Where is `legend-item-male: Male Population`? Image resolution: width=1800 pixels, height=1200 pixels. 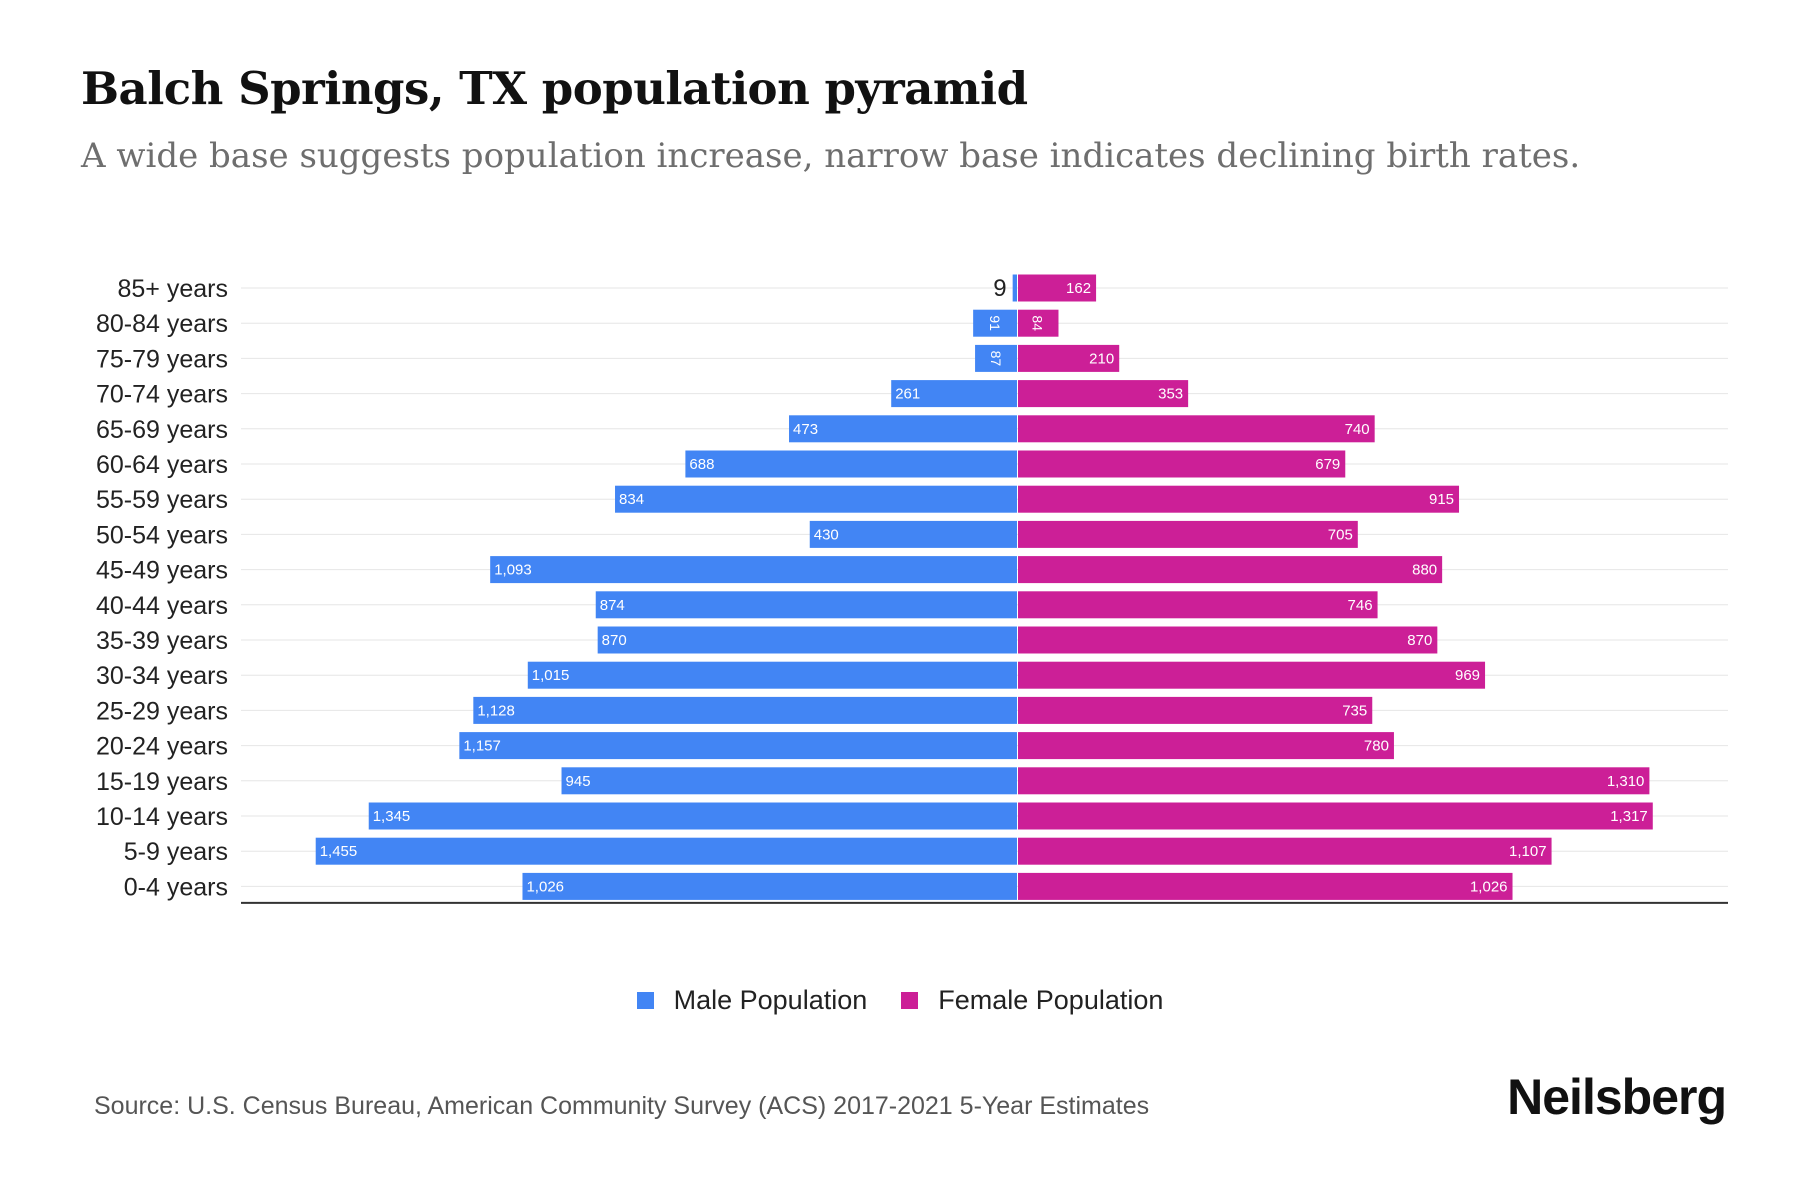 legend-item-male: Male Population is located at coordinates (752, 1000).